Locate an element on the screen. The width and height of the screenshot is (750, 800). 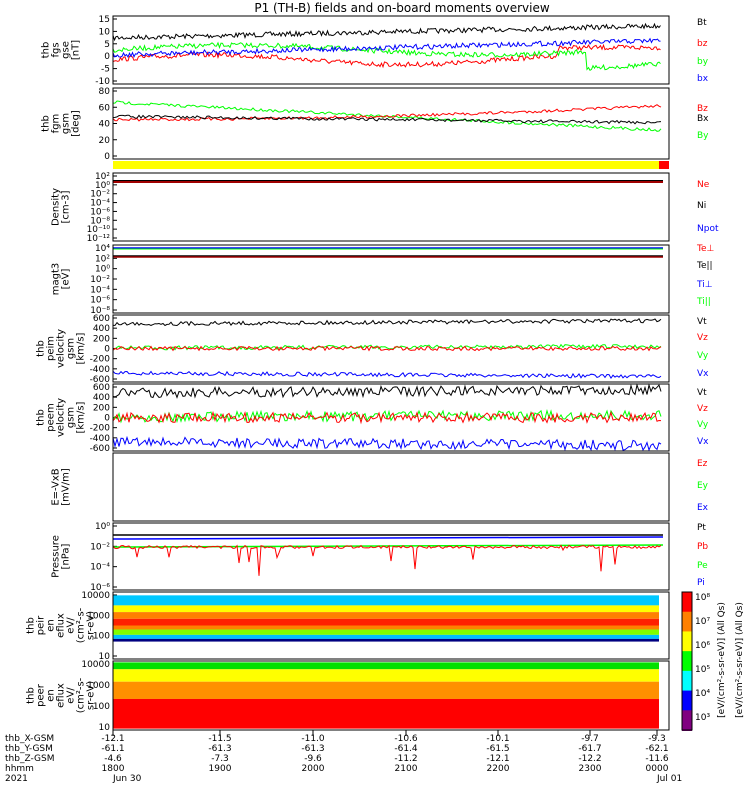
panel-efield: E=-VxB [mV/m] Ez Ey Ex is located at coordinates (380, 487).